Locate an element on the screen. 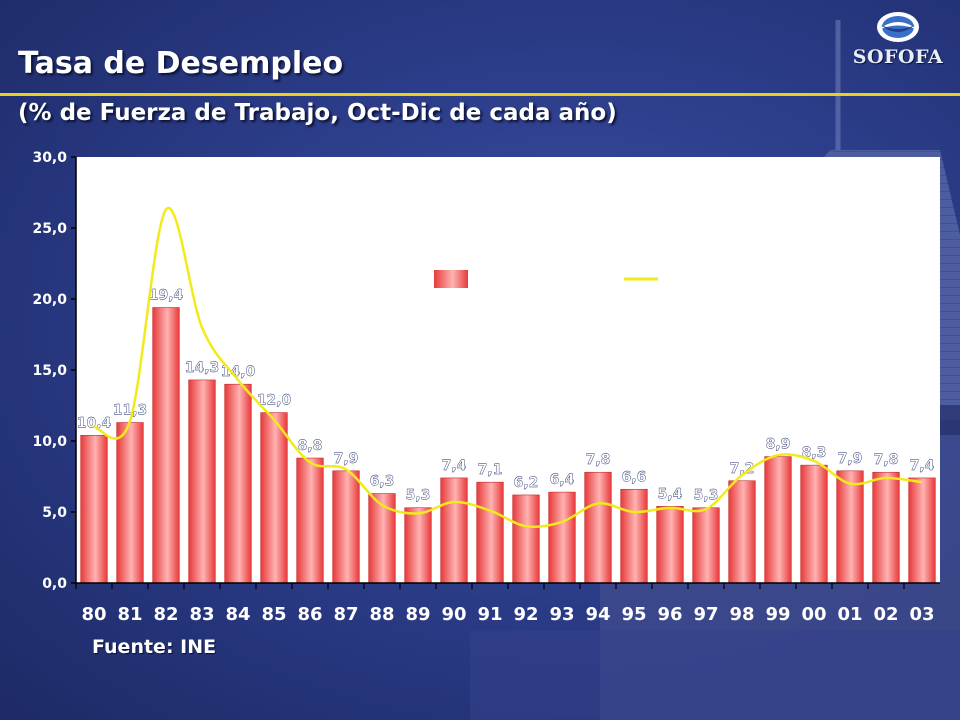 The image size is (960, 720). y-tick-label: 5,0 is located at coordinates (54, 513).